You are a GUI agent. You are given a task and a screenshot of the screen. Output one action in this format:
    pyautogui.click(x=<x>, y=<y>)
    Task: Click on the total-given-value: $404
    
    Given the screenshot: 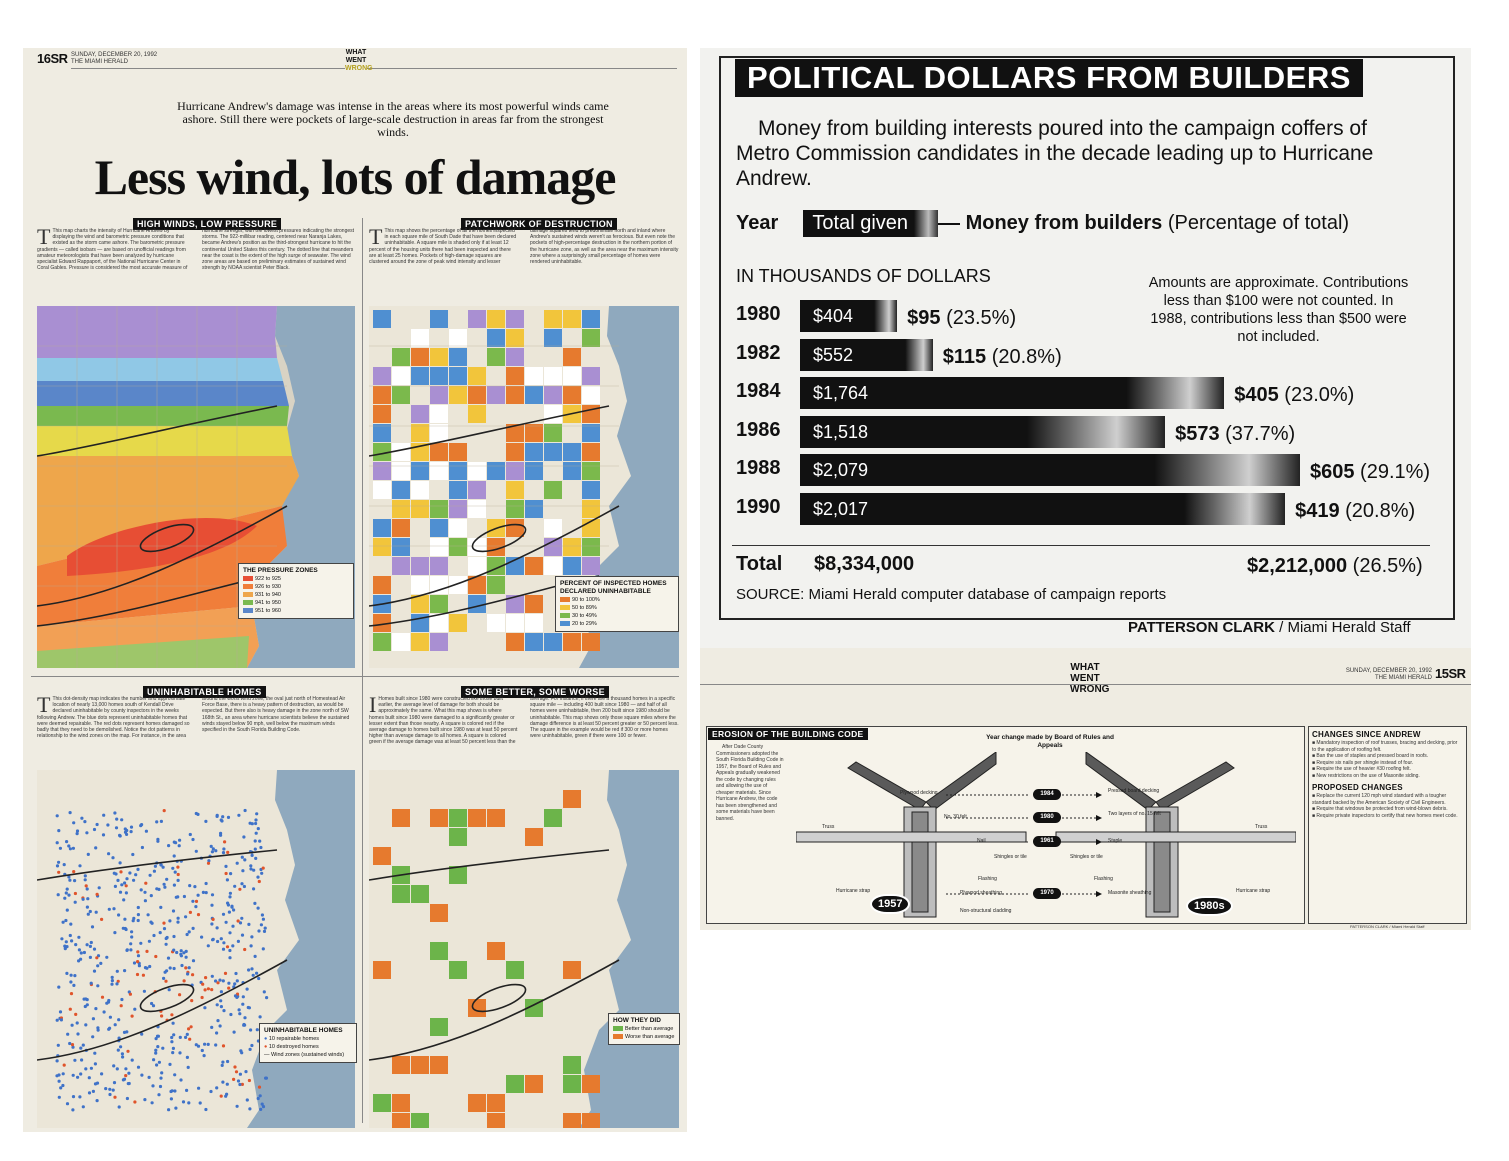 What is the action you would take?
    pyautogui.click(x=833, y=316)
    